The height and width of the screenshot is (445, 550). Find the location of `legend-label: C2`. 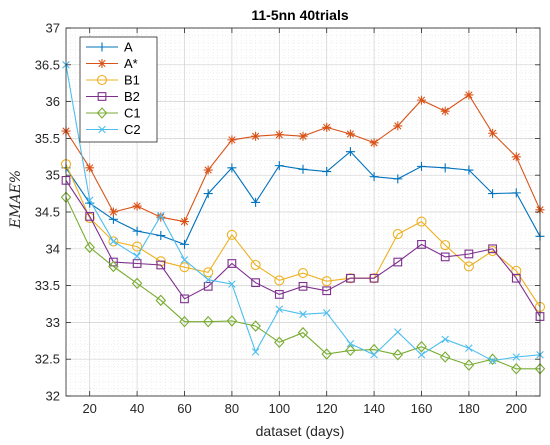

legend-label: C2 is located at coordinates (132, 129).